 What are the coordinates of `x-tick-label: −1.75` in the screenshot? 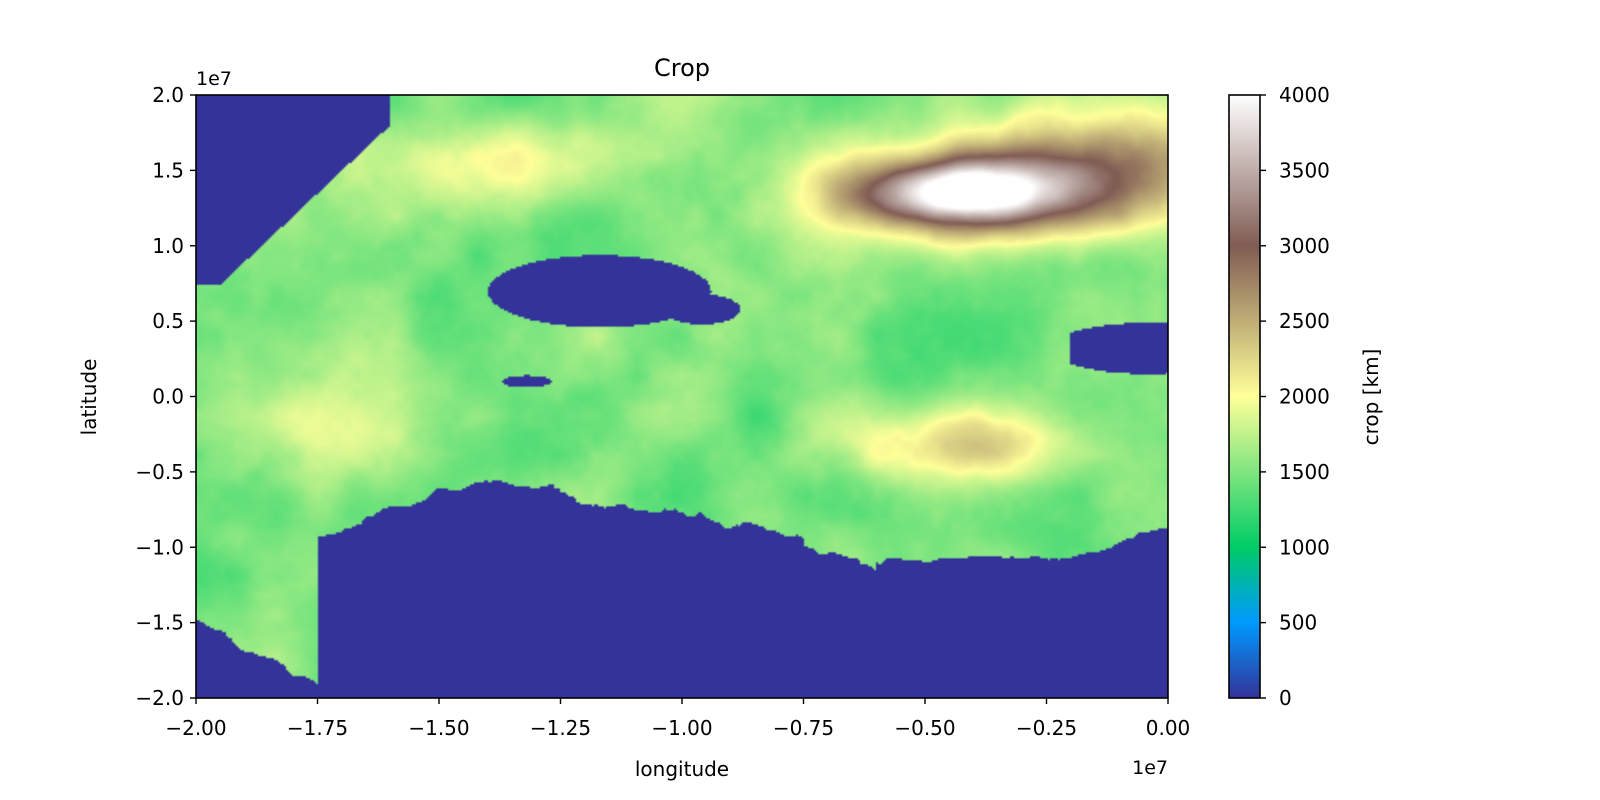 It's located at (317, 728).